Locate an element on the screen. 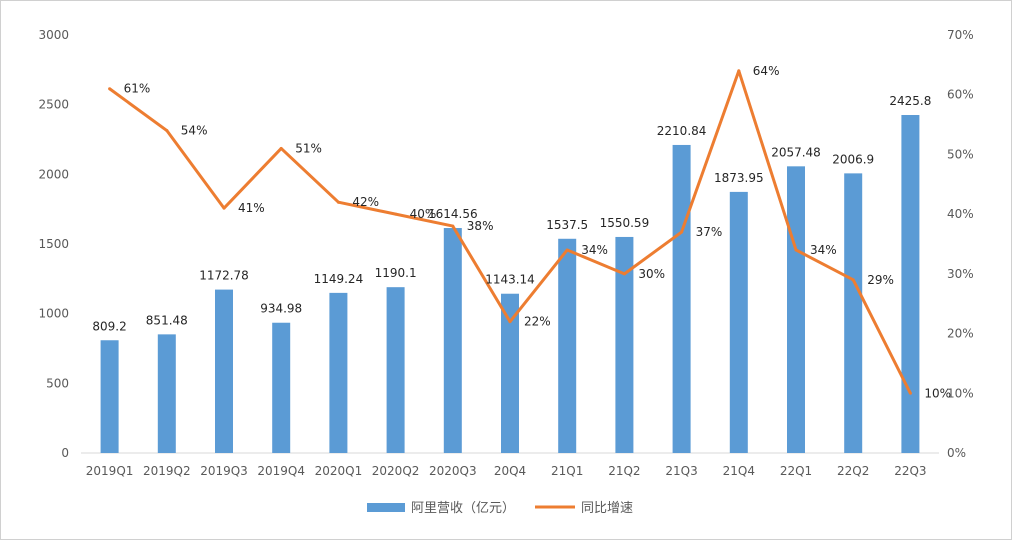 This screenshot has width=1012, height=541. bar-data-label: 1149.24 is located at coordinates (339, 279).